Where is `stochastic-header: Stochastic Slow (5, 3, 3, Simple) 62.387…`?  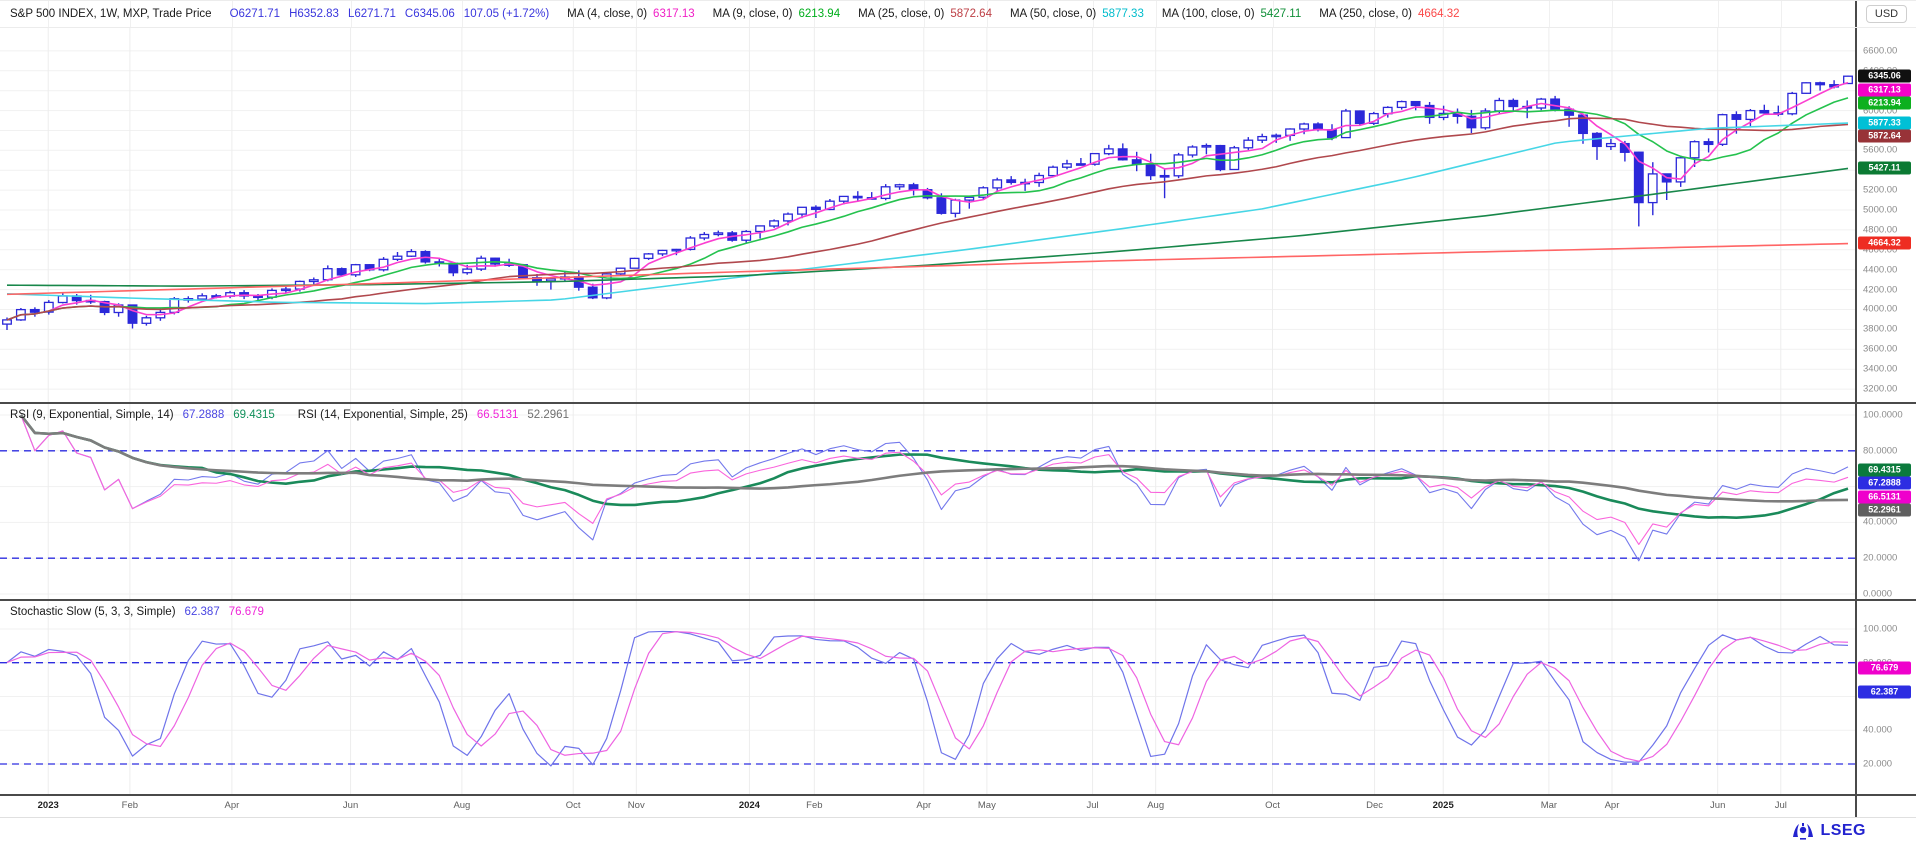
stochastic-header: Stochastic Slow (5, 3, 3, Simple) 62.387… is located at coordinates (137, 612).